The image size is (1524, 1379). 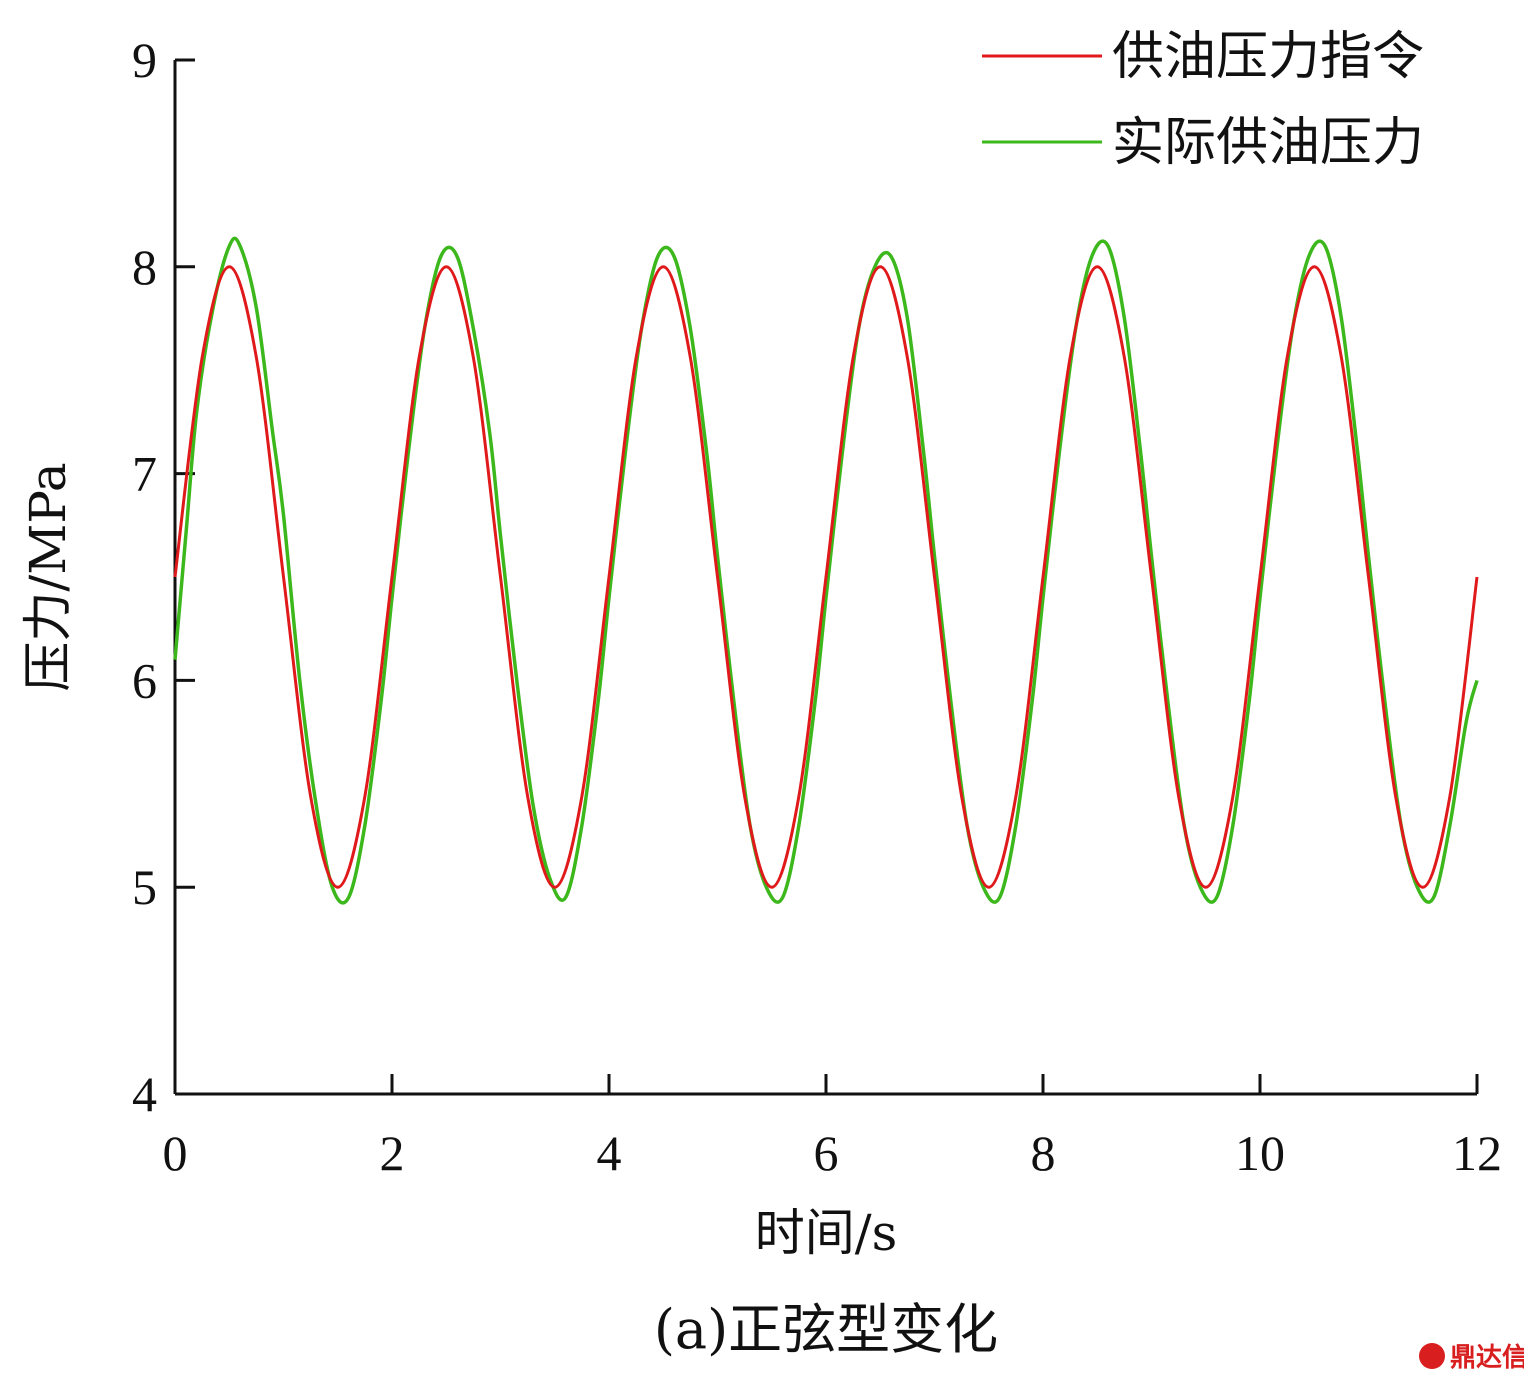 What do you see at coordinates (144, 680) in the screenshot?
I see `y-tick-label: 6` at bounding box center [144, 680].